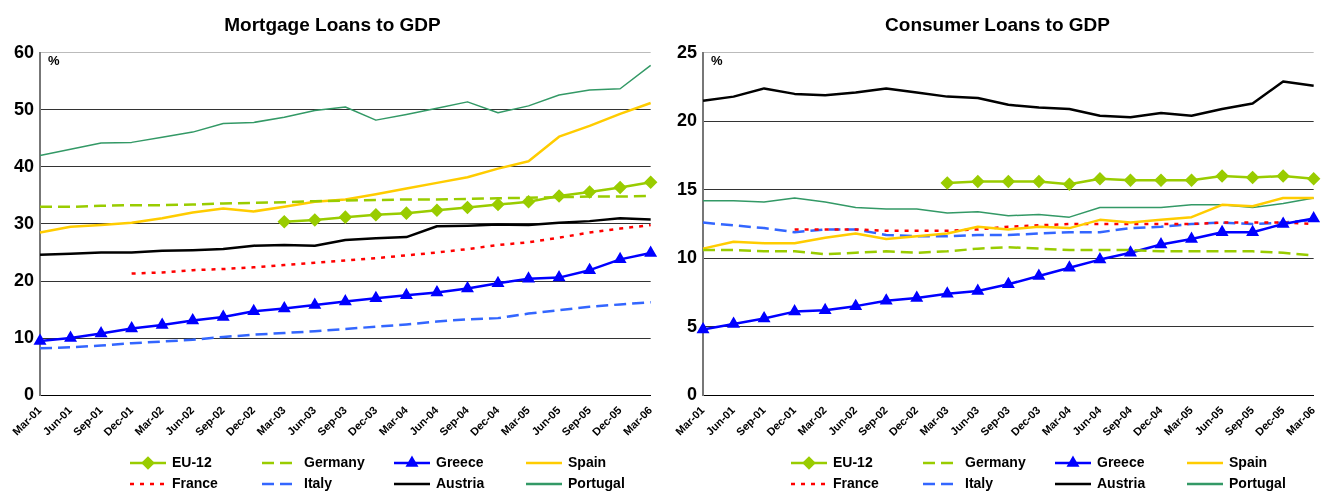  I want to click on chart-title: Consumer Loans to GDP, so click(998, 24).